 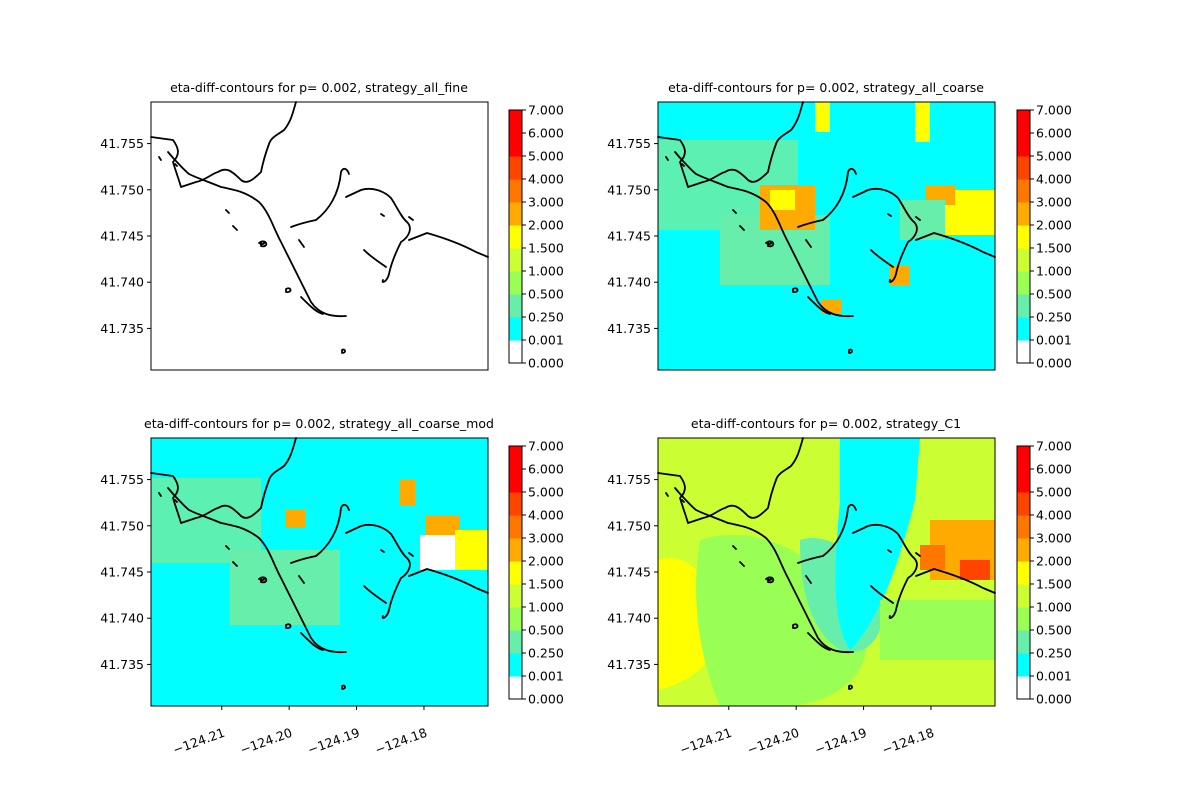 What do you see at coordinates (401, 741) in the screenshot?
I see `x-tick-label: −124.18` at bounding box center [401, 741].